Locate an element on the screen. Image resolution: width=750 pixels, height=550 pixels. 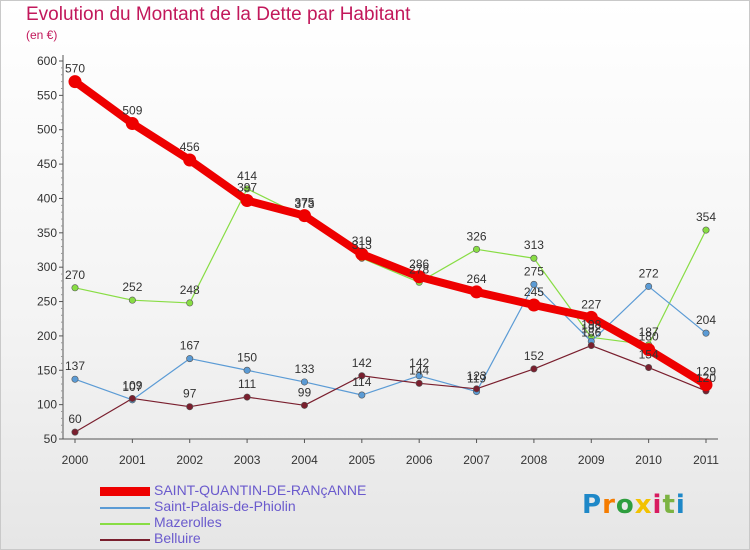
data-label: 375 is located at coordinates (304, 203).